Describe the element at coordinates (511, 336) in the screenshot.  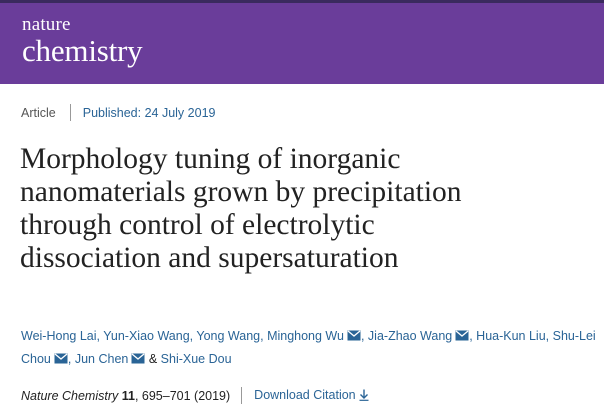
I see `author-link: Hua-Kun Liu` at that location.